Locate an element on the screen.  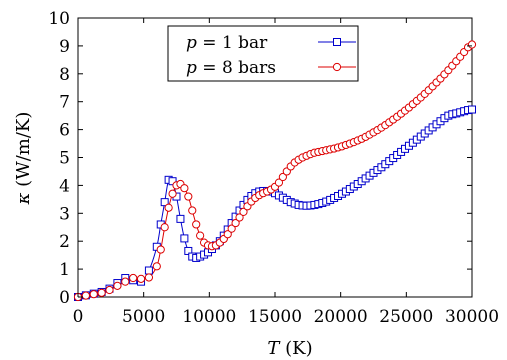
x-tick-label: 0 is located at coordinates (78, 317).